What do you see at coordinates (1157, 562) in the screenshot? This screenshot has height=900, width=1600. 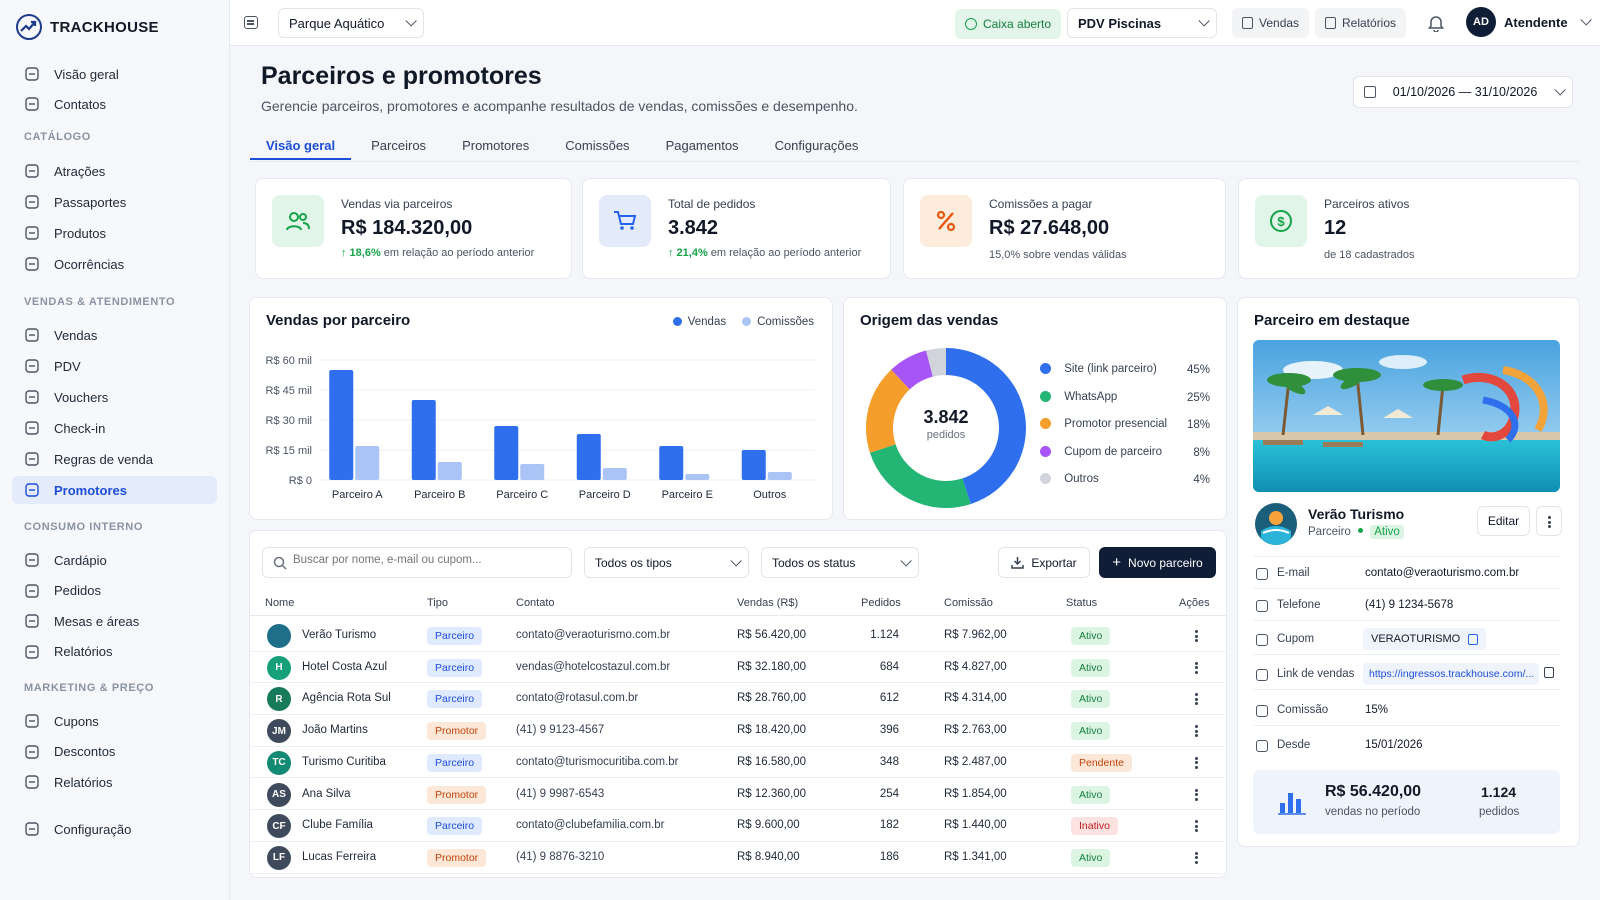 I see `new-partner-button: + Novo parceiro` at bounding box center [1157, 562].